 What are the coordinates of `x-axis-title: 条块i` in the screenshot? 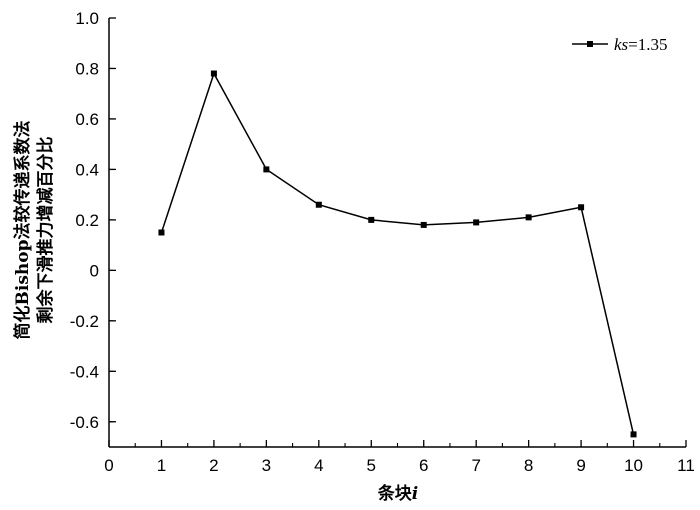 It's located at (397, 493).